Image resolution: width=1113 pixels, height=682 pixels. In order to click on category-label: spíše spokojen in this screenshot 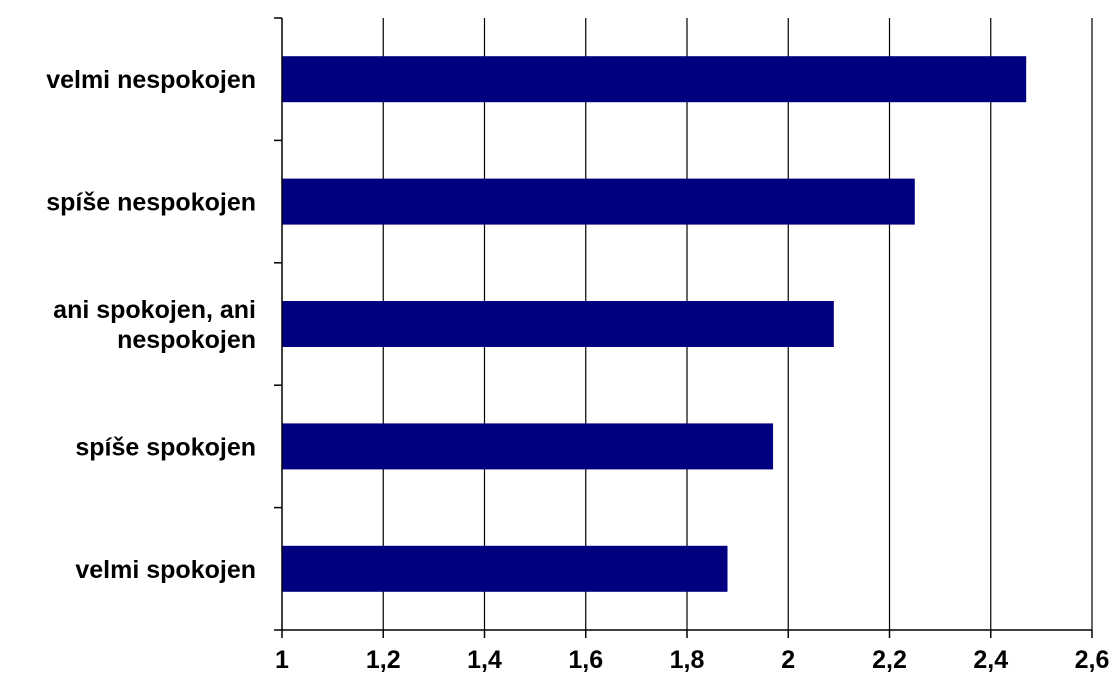, I will do `click(165, 447)`.